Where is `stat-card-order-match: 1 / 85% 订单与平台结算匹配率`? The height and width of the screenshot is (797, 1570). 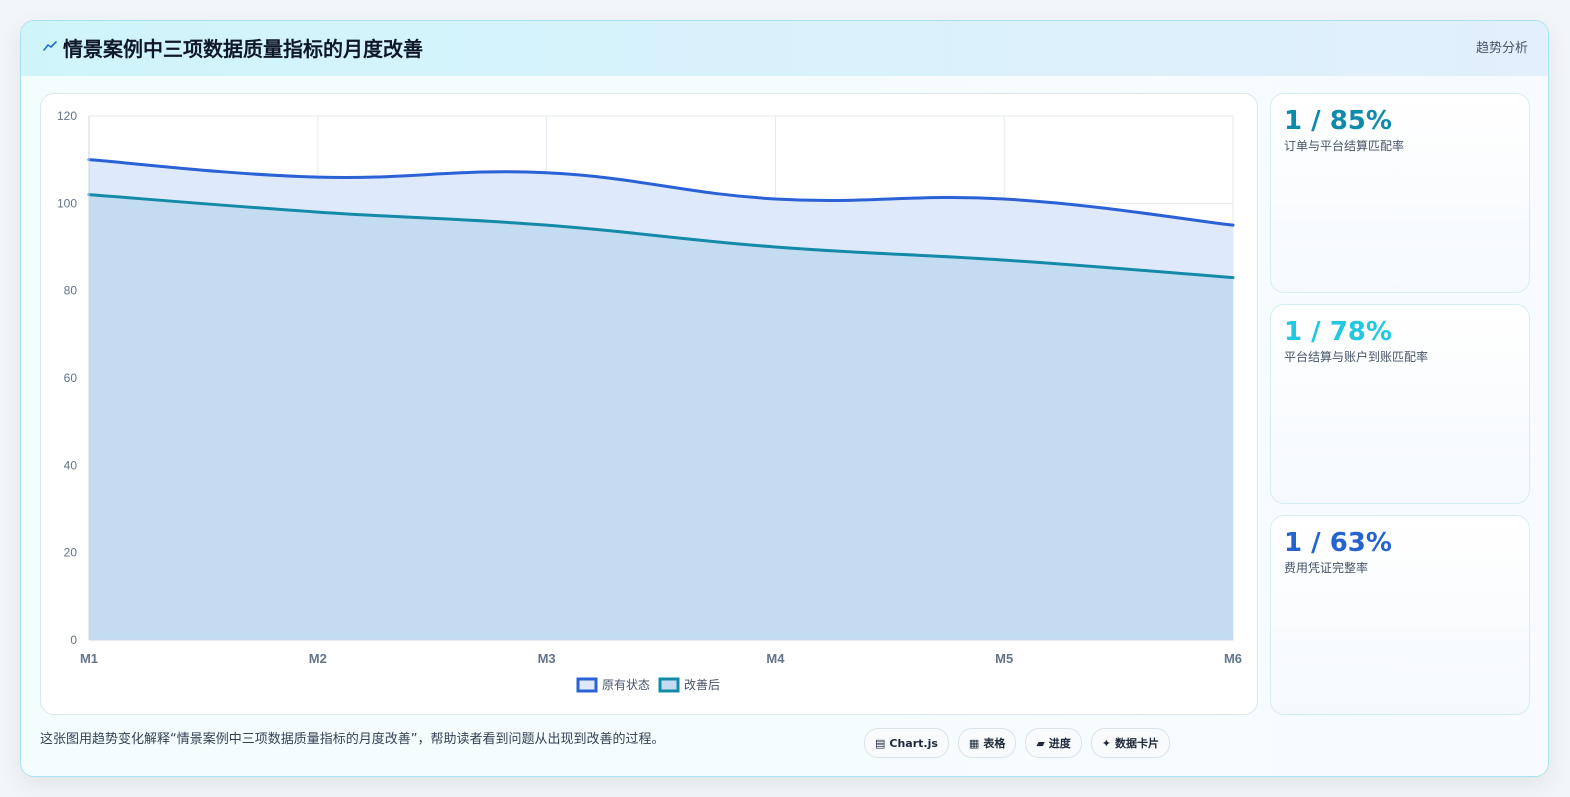 stat-card-order-match: 1 / 85% 订单与平台结算匹配率 is located at coordinates (1400, 193).